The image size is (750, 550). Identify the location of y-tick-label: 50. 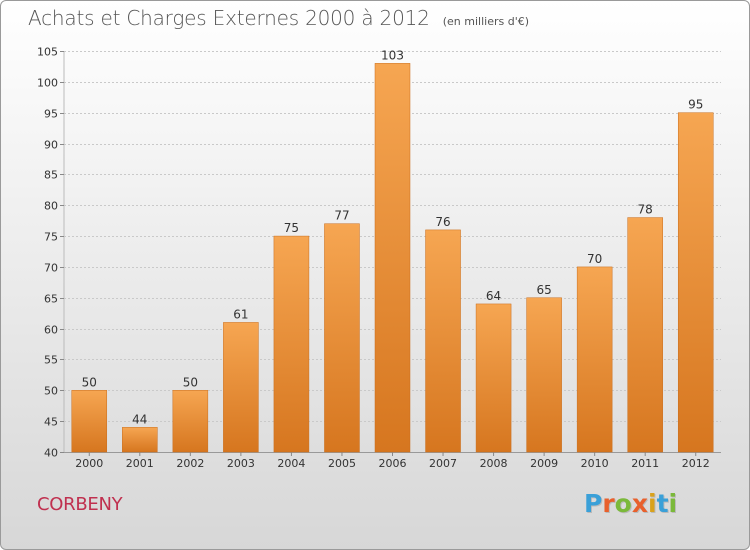
(51, 391).